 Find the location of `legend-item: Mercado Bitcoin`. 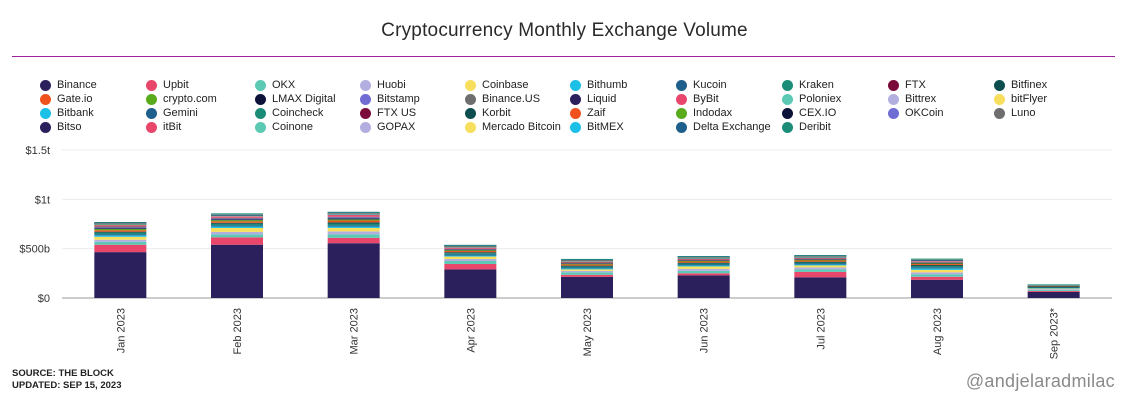

legend-item: Mercado Bitcoin is located at coordinates (513, 127).